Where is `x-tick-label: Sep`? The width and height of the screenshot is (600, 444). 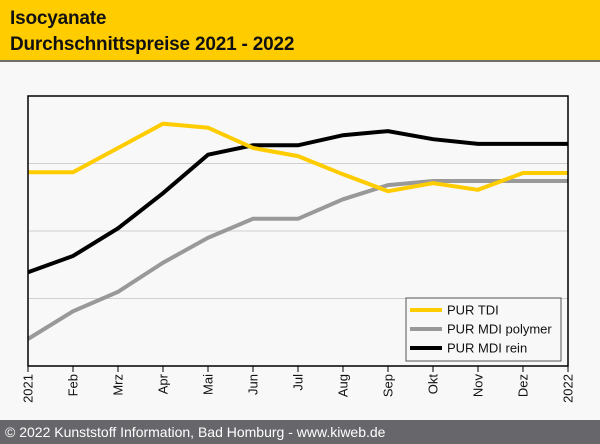 x-tick-label: Sep is located at coordinates (388, 385).